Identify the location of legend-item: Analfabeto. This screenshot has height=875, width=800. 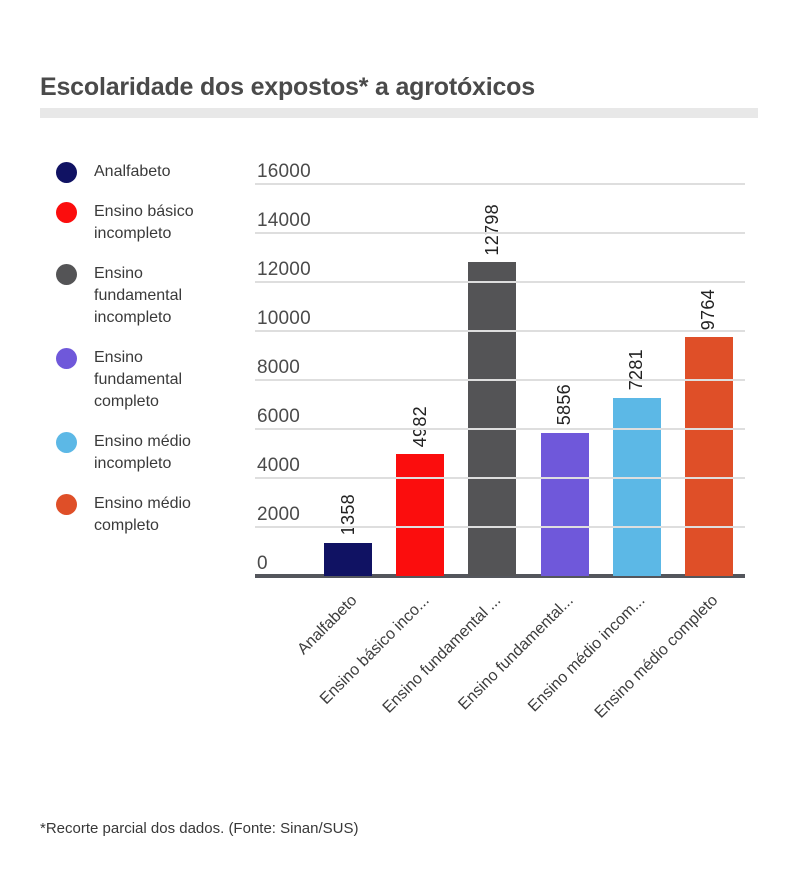
(136, 172).